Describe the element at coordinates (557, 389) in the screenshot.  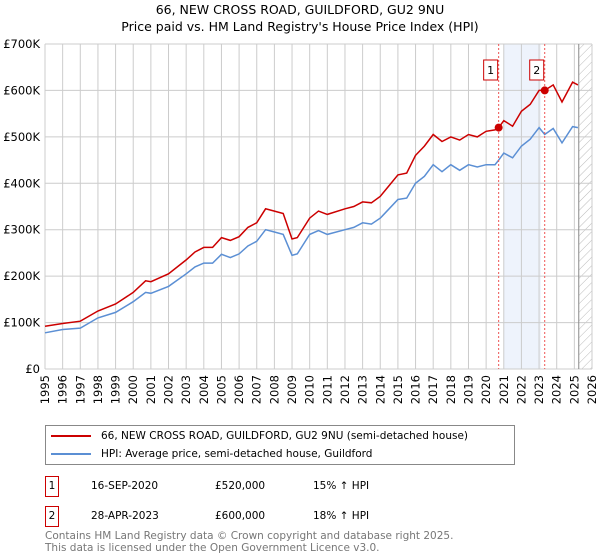
I see `x-tick-label: 2024` at that location.